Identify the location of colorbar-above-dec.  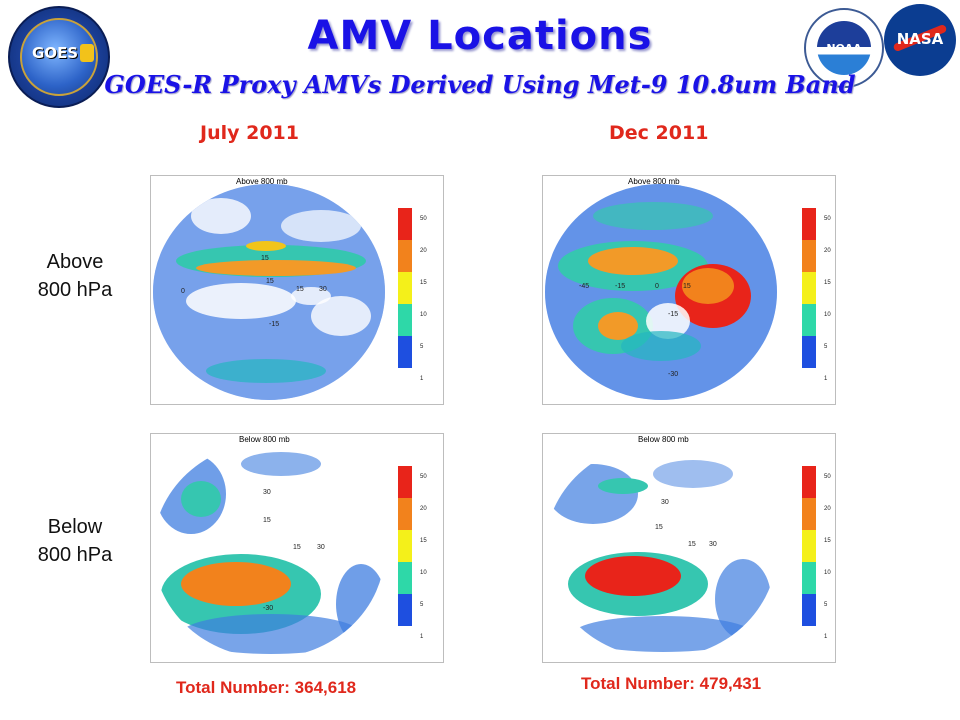
(809, 288).